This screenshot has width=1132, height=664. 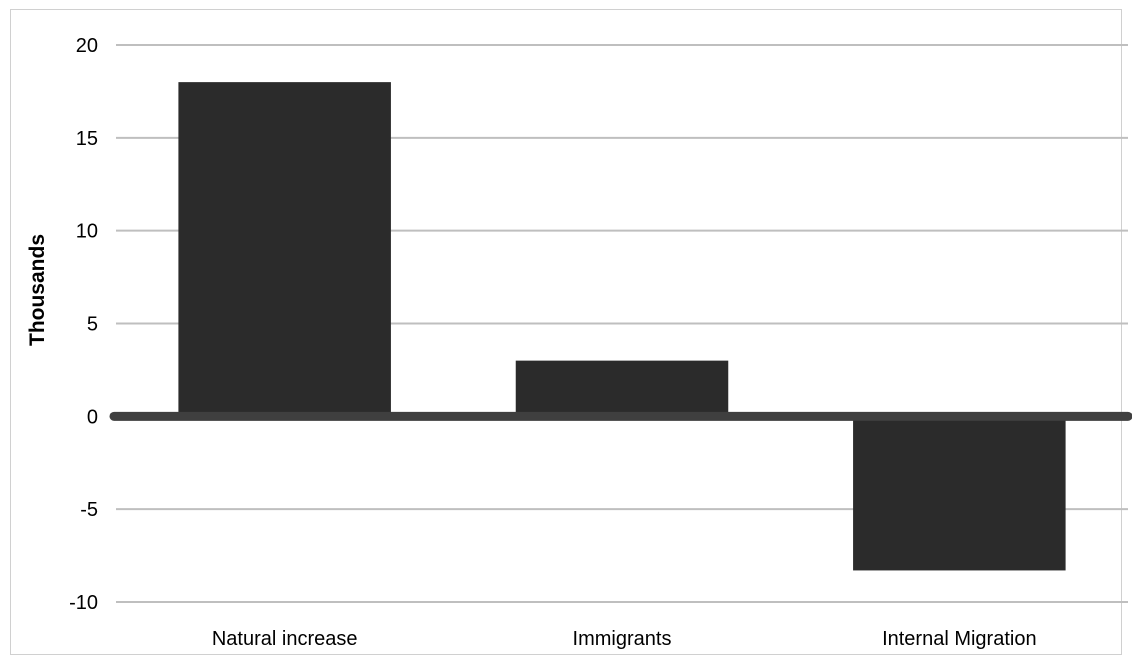 What do you see at coordinates (83, 603) in the screenshot?
I see `y-tick-label: -10` at bounding box center [83, 603].